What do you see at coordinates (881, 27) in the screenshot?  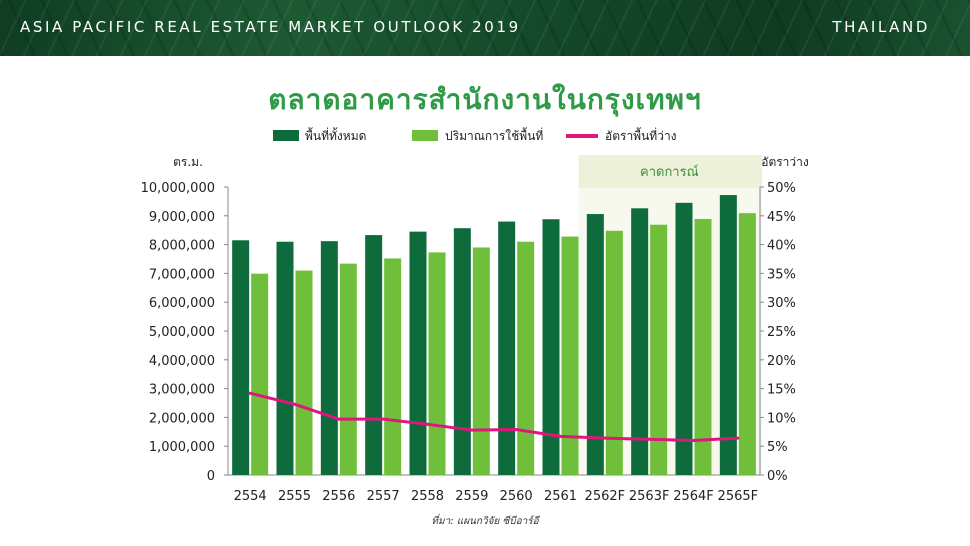 I see `country-label: THAILAND` at bounding box center [881, 27].